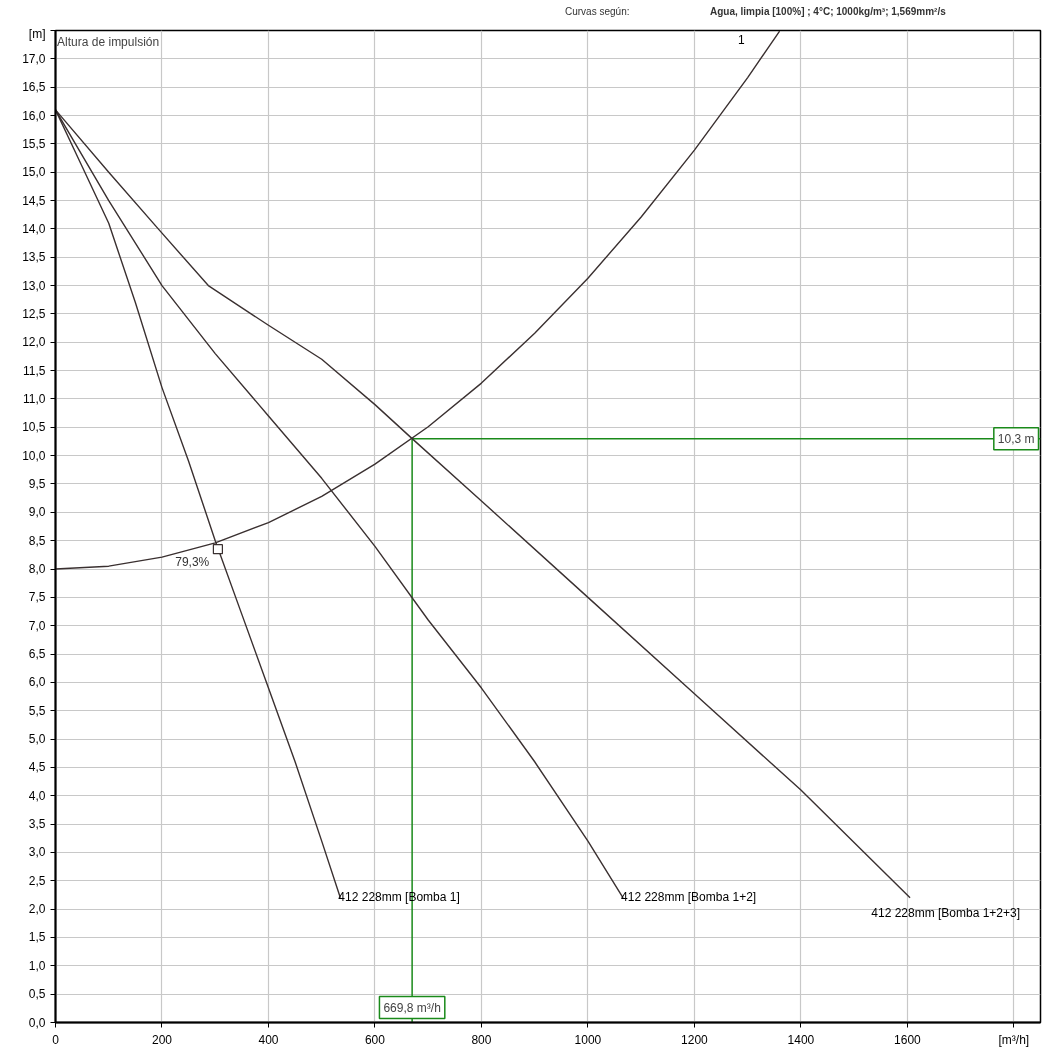 Image resolution: width=1064 pixels, height=1053 pixels. I want to click on ref-line-label: 669,8 m³/h, so click(412, 1007).